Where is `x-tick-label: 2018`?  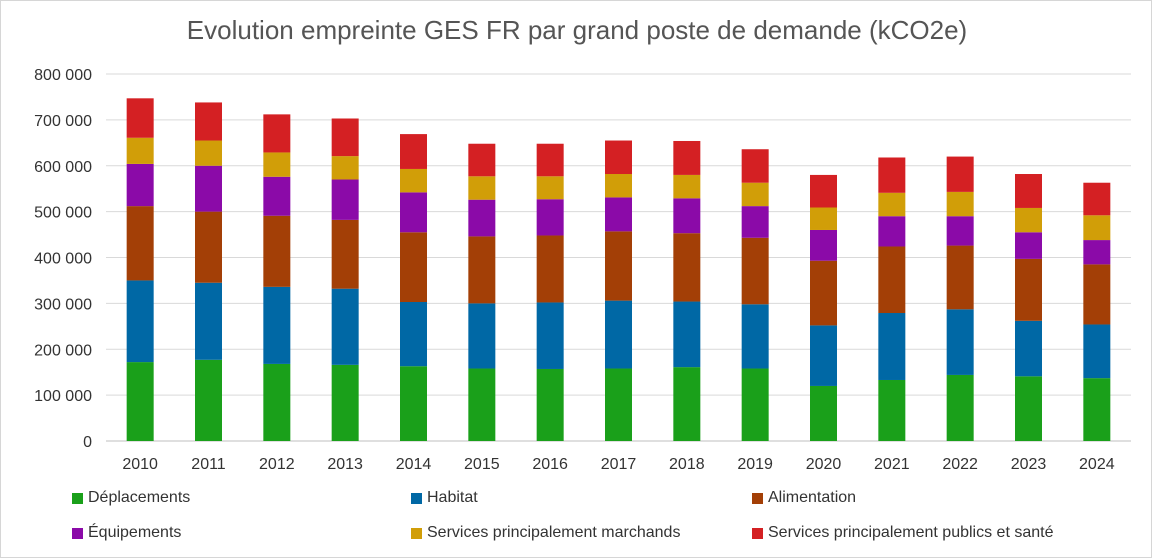
x-tick-label: 2018 is located at coordinates (687, 464).